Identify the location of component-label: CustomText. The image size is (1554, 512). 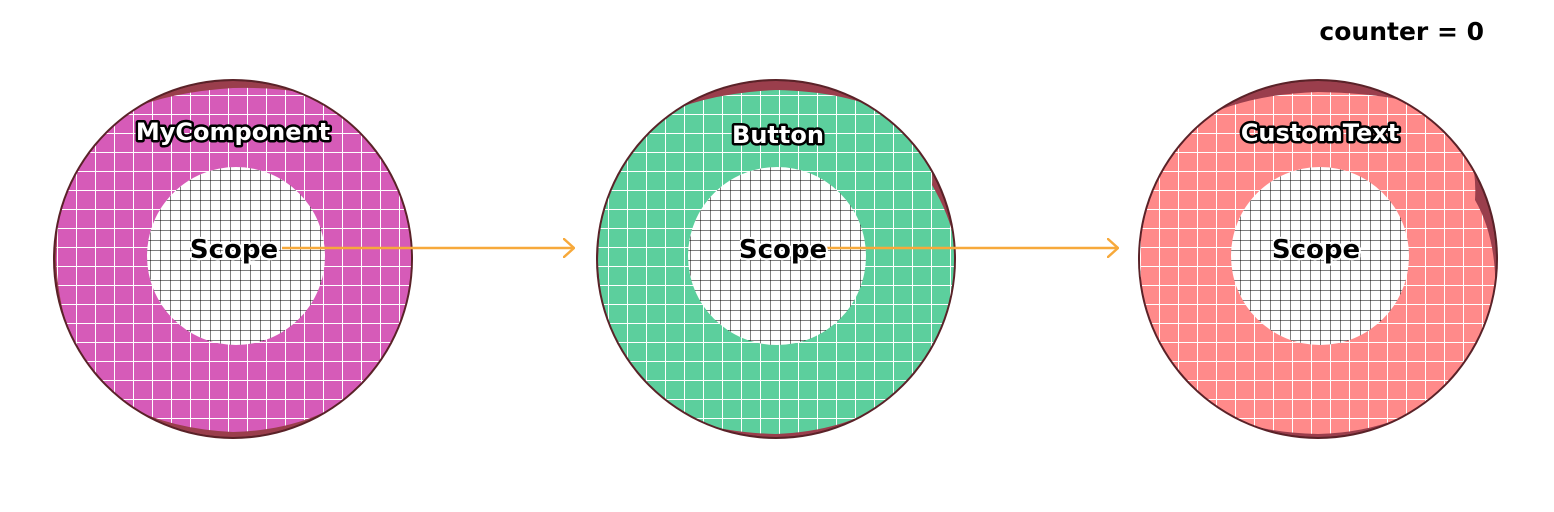
(1320, 133).